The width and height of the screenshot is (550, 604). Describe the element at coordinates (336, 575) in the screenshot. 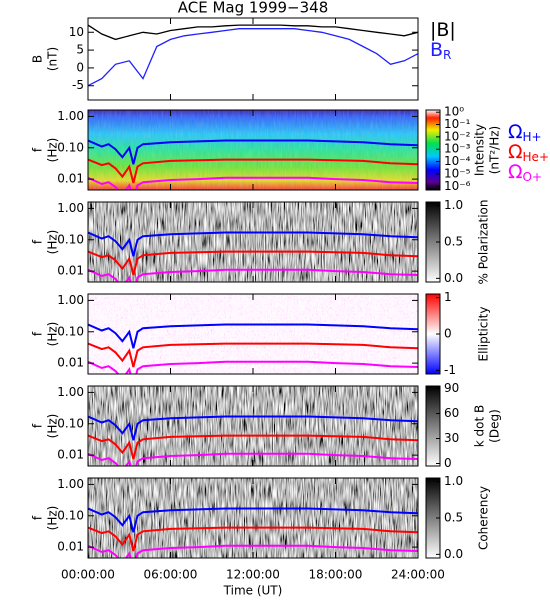

I see `x-tick-label: 18:00:00` at that location.